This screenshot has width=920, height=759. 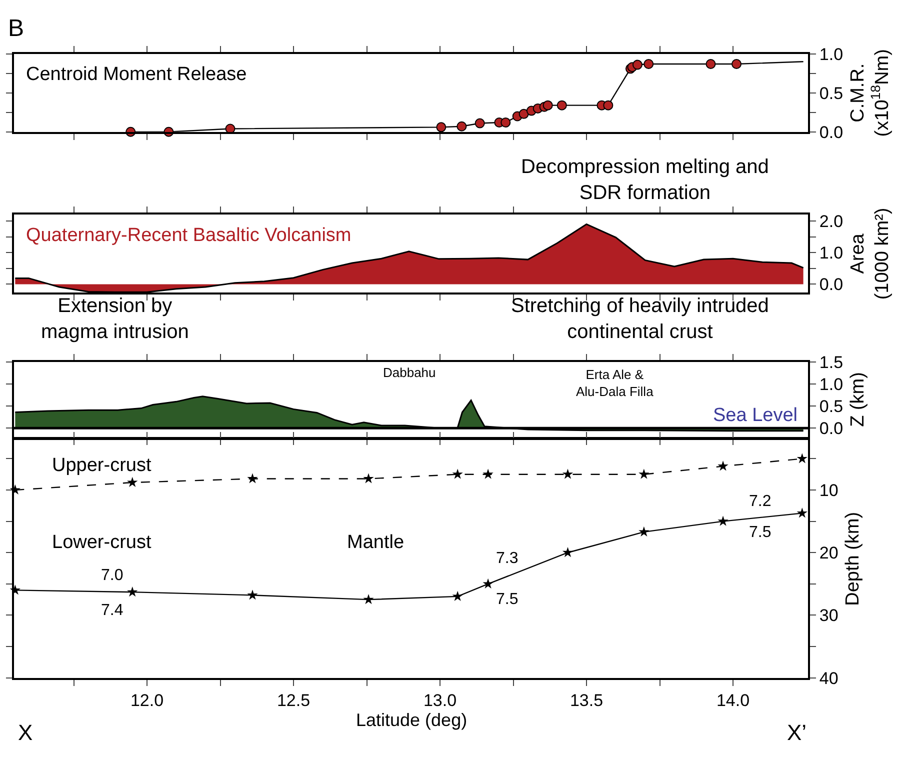 I want to click on x-tick-label: 13.0, so click(x=440, y=700).